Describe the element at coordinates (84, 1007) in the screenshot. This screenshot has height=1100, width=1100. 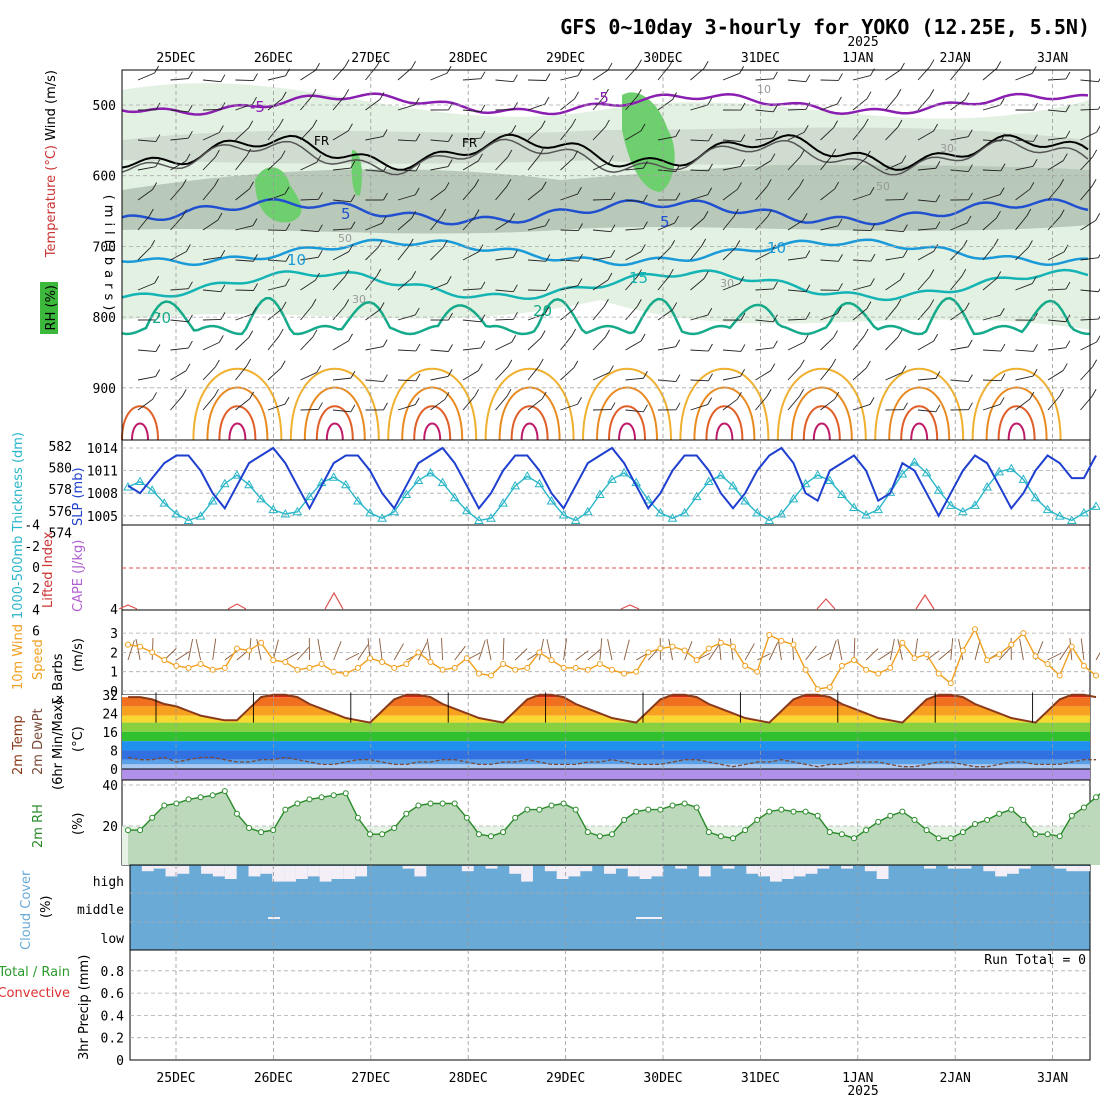
I see `precip-axis-label: 3hr Precip (mm)` at that location.